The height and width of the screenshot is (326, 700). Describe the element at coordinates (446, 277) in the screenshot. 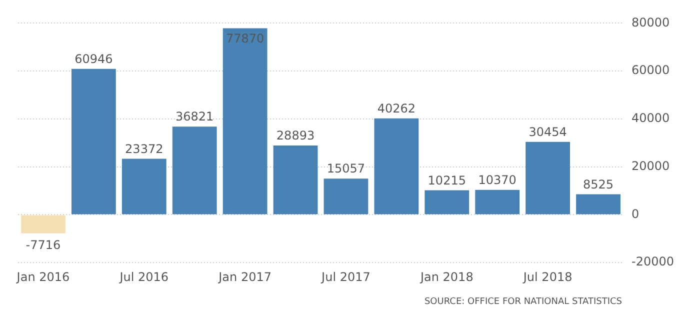

I see `x-tick-label: Jan 2018` at that location.